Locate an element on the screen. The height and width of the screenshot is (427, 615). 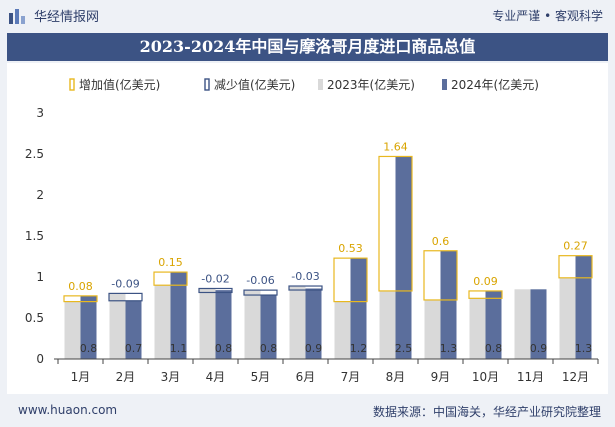
y-tick-label: 0.5 is located at coordinates (34, 318).